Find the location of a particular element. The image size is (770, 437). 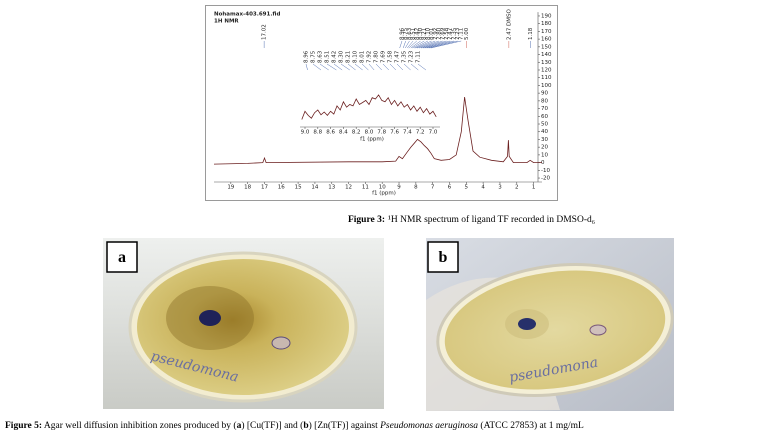

inset-x-tick-label: 8.4 is located at coordinates (343, 133).